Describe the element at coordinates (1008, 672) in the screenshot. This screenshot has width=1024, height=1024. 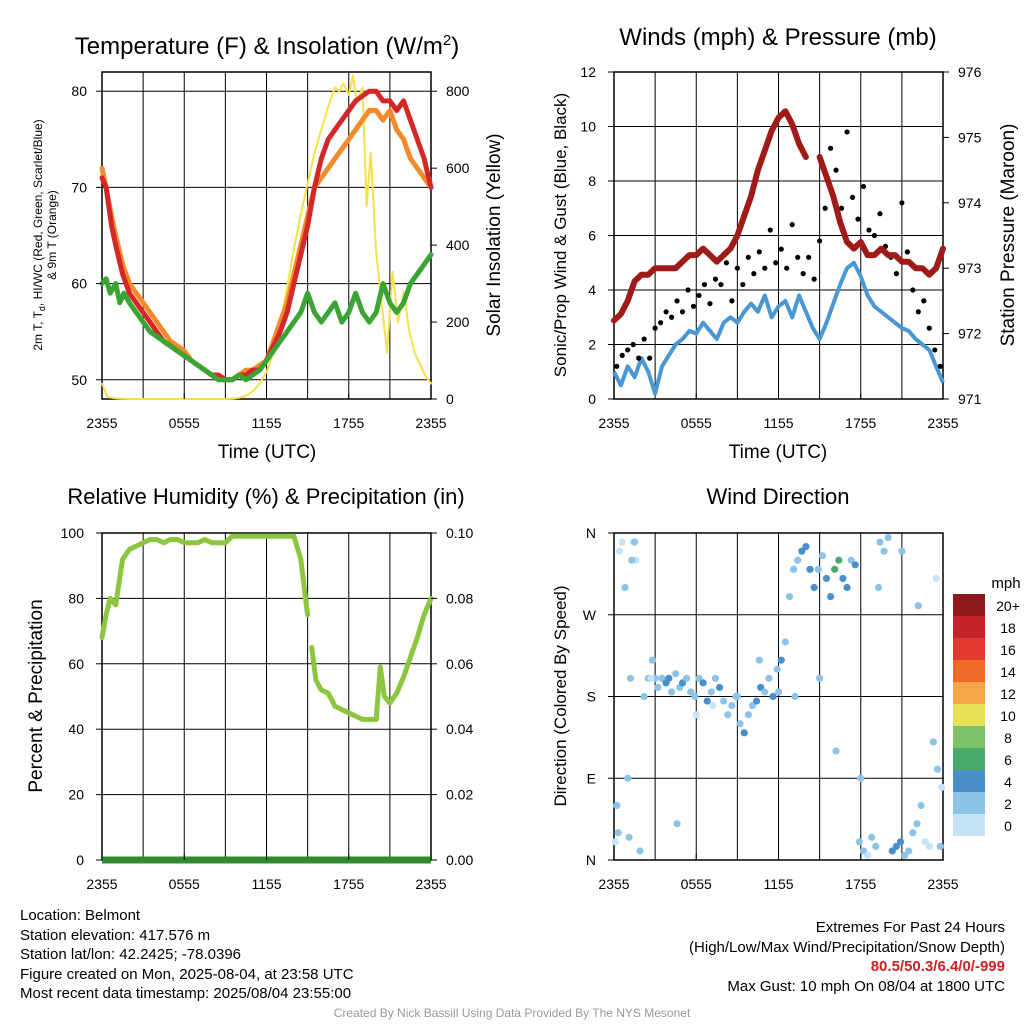
I see `legend-label: 14` at that location.